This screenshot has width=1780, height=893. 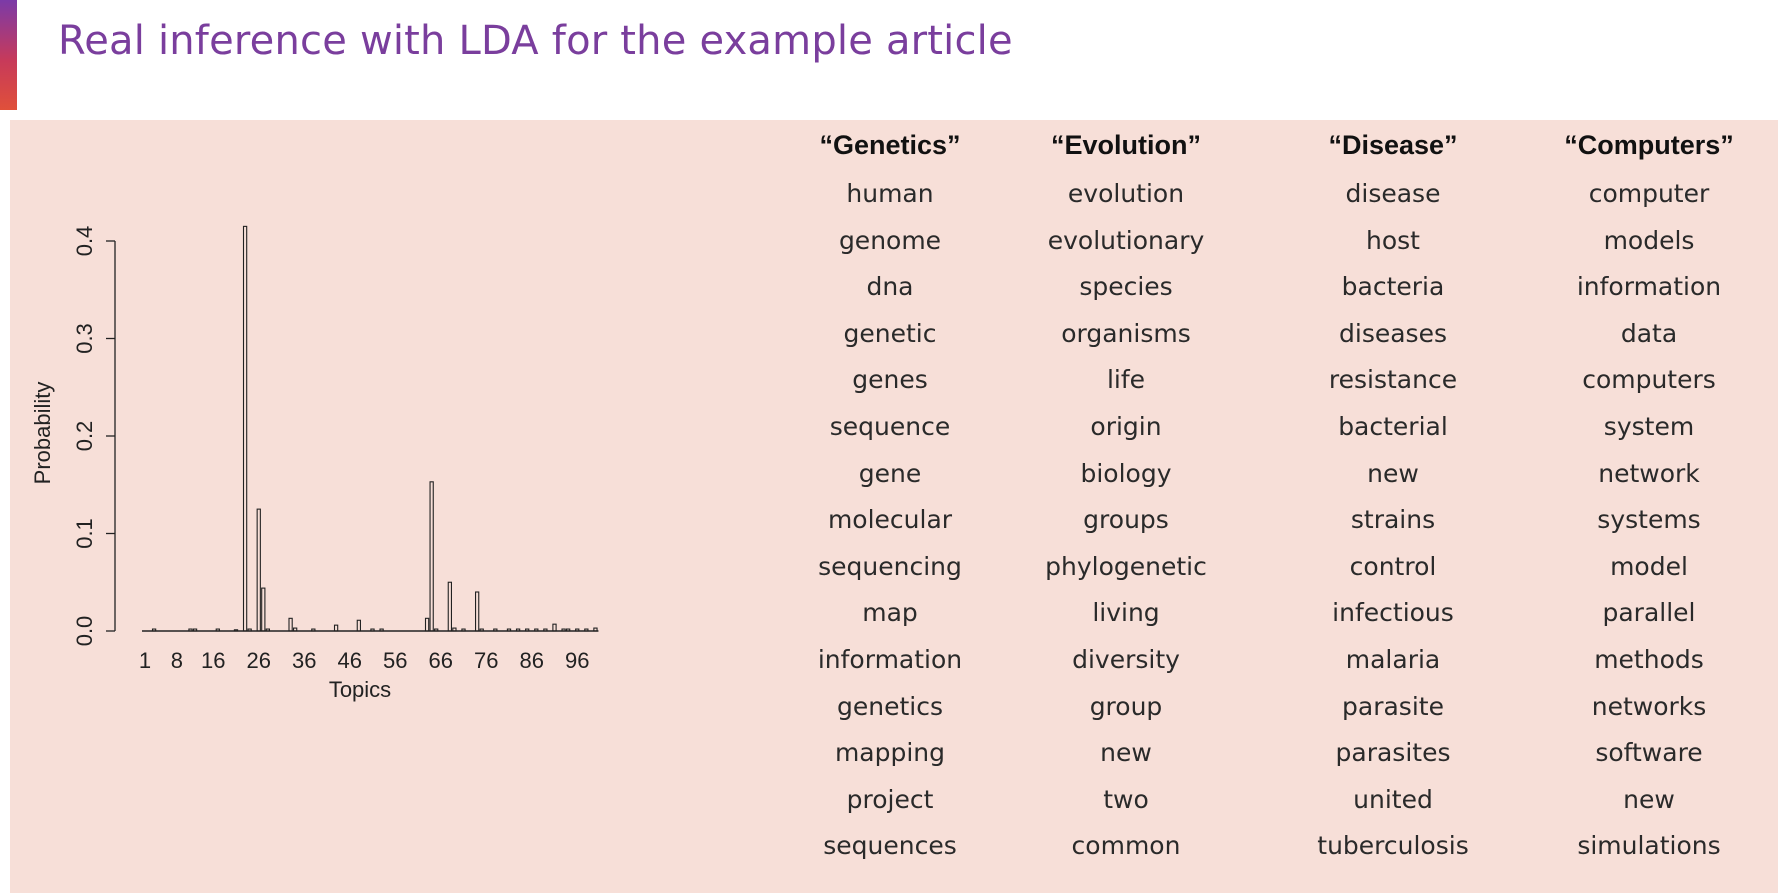 What do you see at coordinates (1126, 145) in the screenshot?
I see `topic-heading: “Evolution”` at bounding box center [1126, 145].